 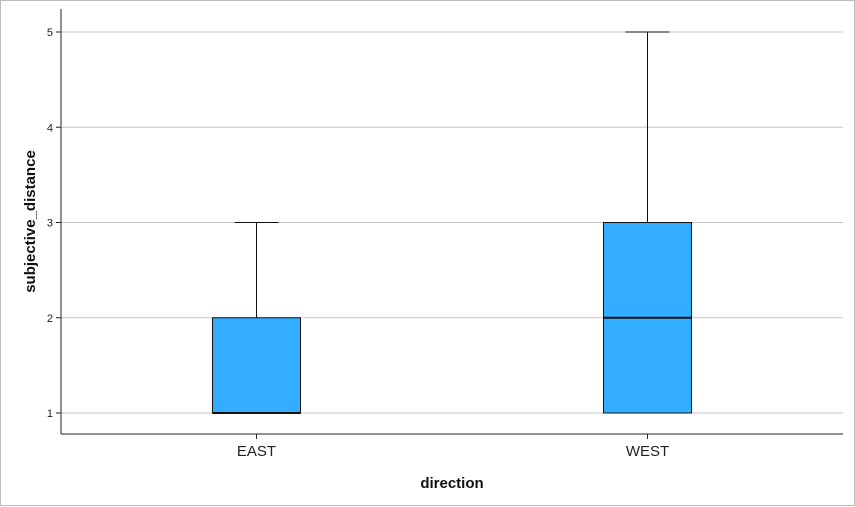 What do you see at coordinates (453, 447) in the screenshot?
I see `x-axis-categories: EAST WEST` at bounding box center [453, 447].